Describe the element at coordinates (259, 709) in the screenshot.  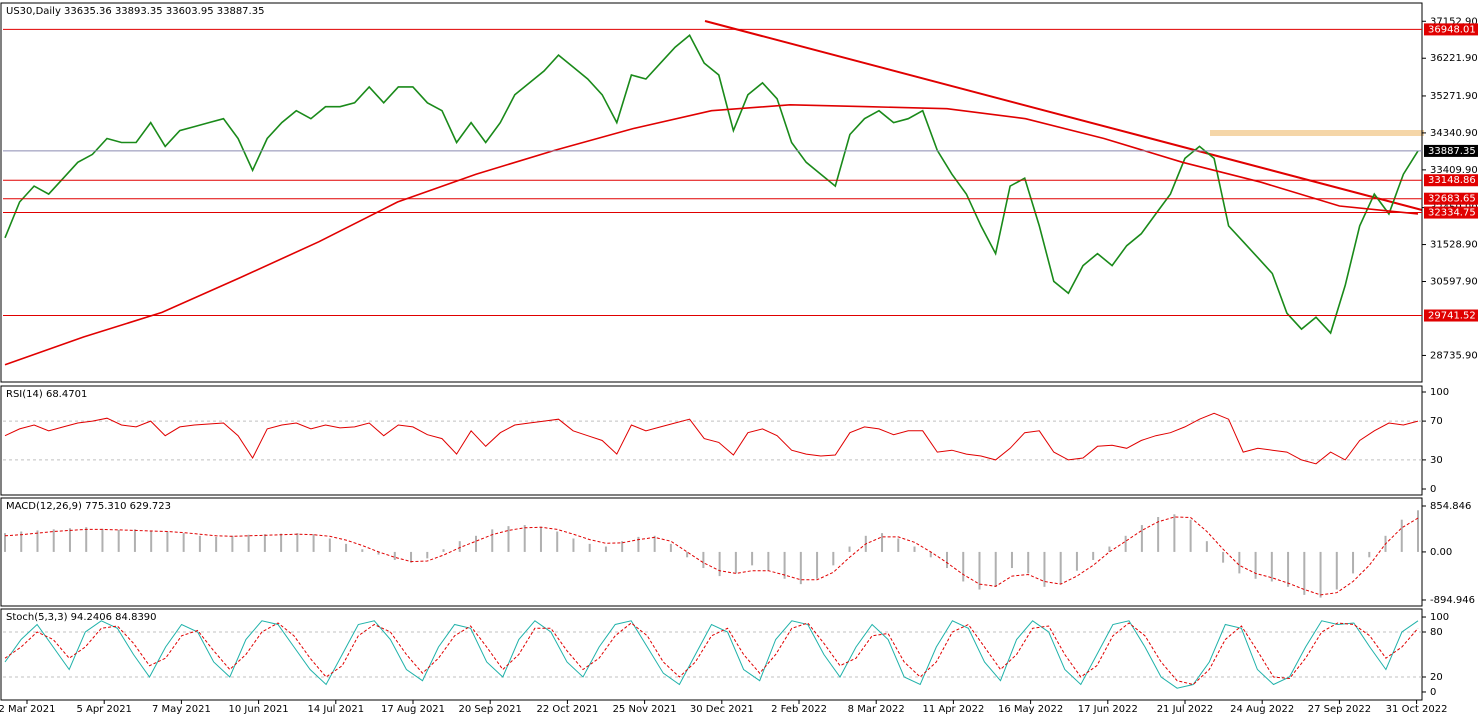
I see `x-tick-label: 10 Jun 2021` at that location.